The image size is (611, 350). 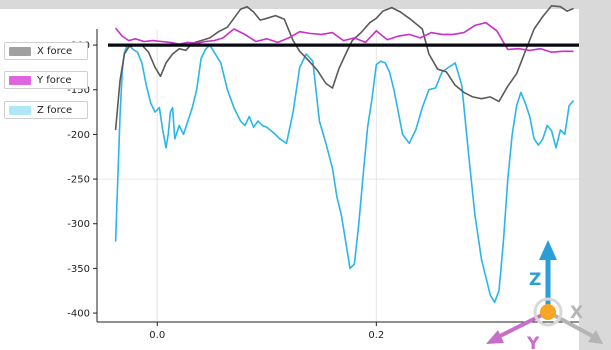 I want to click on gizmo-z-arrowhead-icon, so click(x=548, y=250).